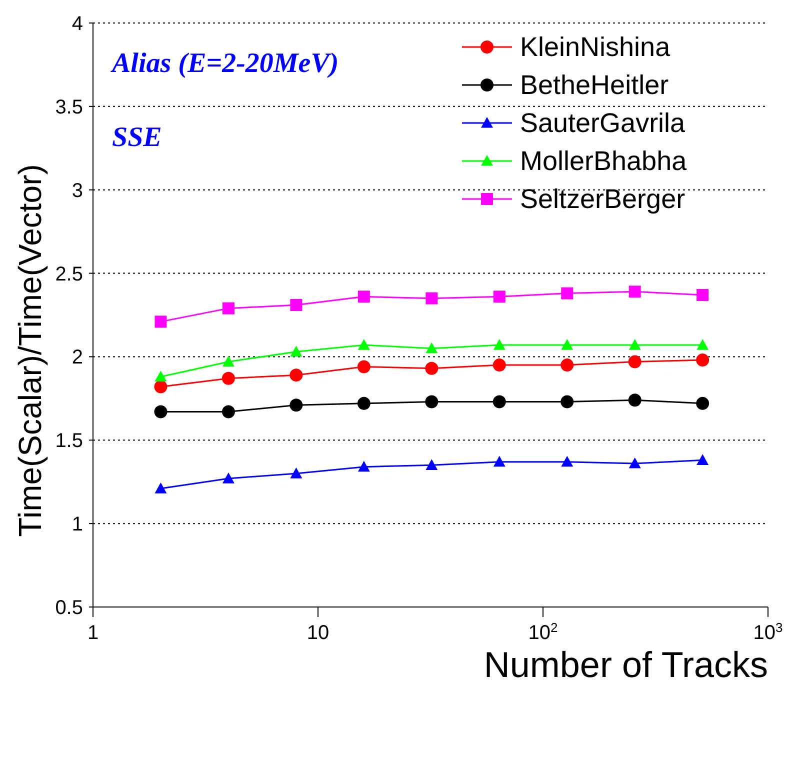 This screenshot has height=765, width=800. I want to click on annotation: SSE, so click(137, 138).